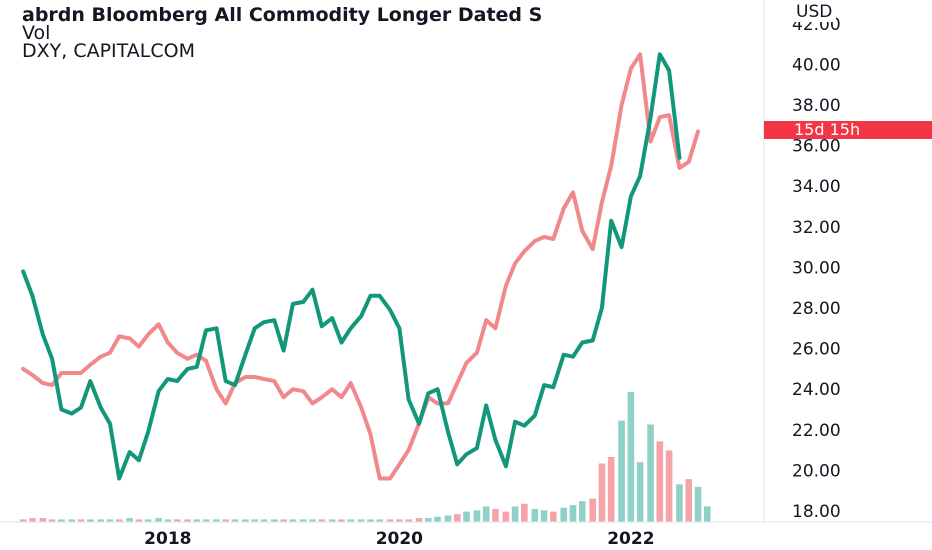 The height and width of the screenshot is (550, 932). Describe the element at coordinates (816, 471) in the screenshot. I see `y-tick-label: 20.00` at that location.